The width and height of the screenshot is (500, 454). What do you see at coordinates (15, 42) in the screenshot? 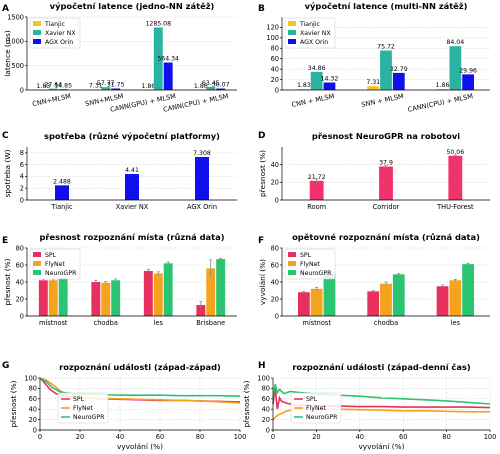
I see `y-tick-label: 1000` at bounding box center [15, 42].